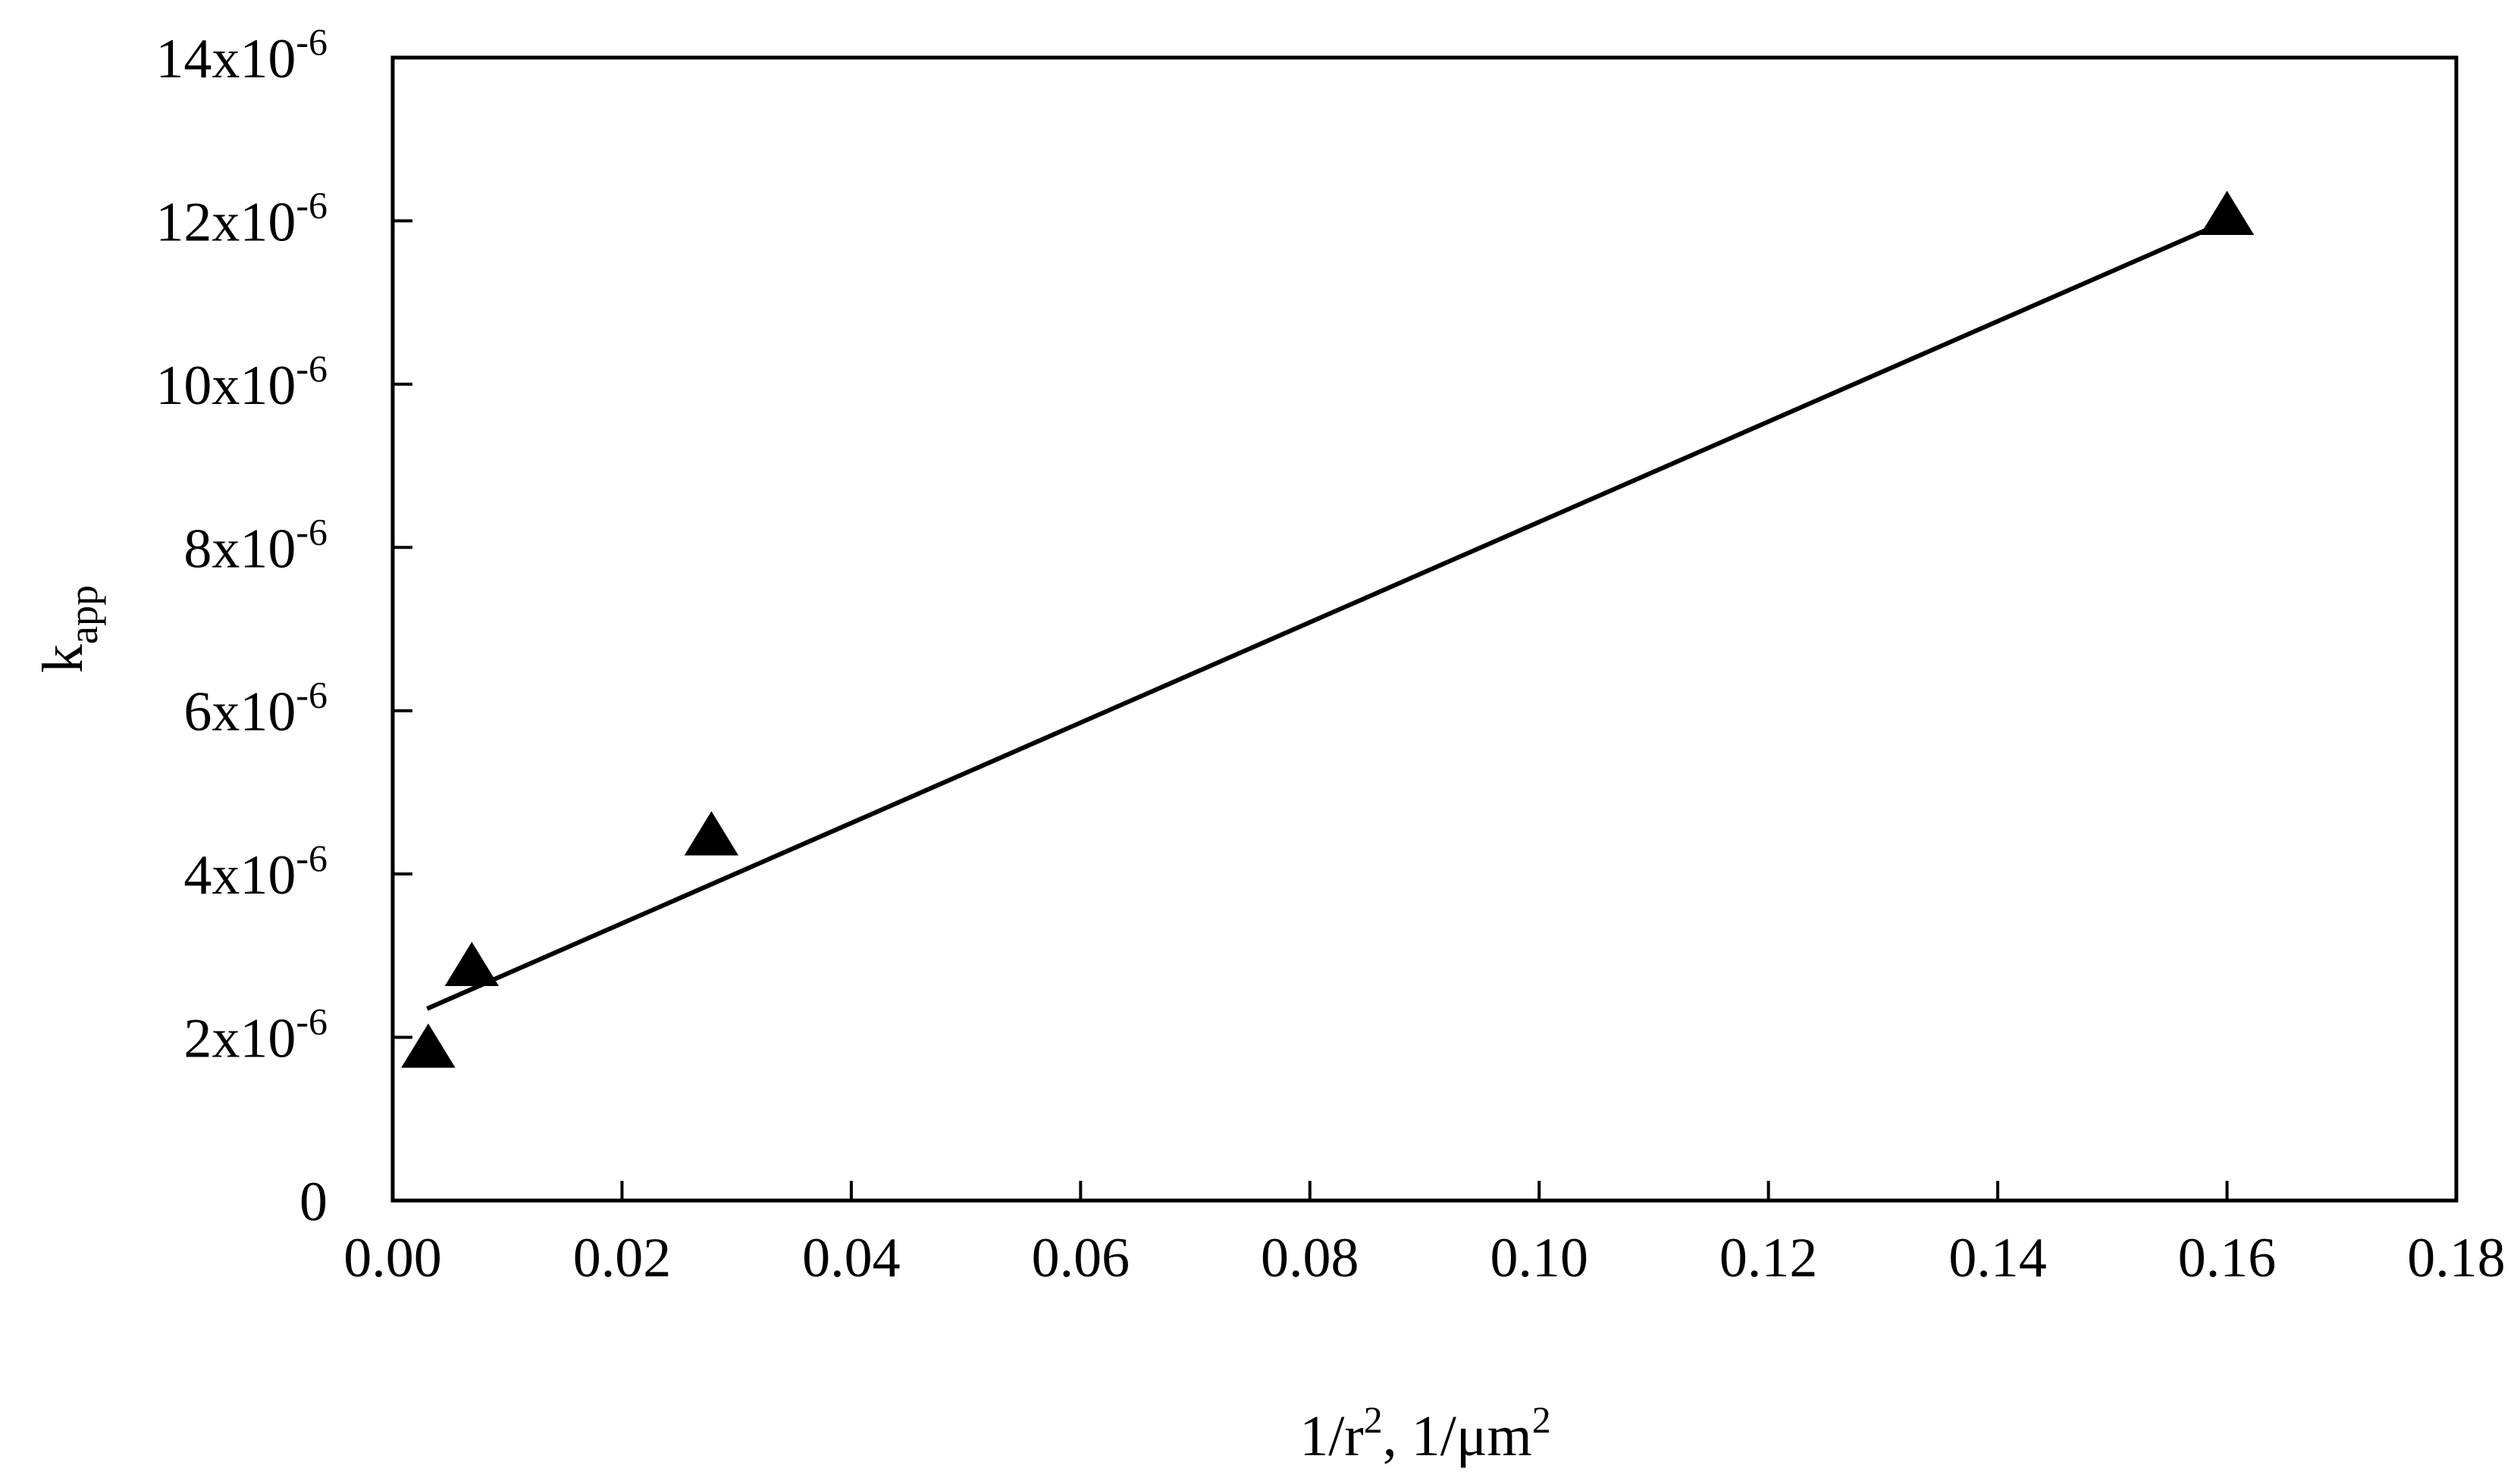 The height and width of the screenshot is (1484, 2520). Describe the element at coordinates (68, 629) in the screenshot. I see `y-axis-title: kapp` at that location.